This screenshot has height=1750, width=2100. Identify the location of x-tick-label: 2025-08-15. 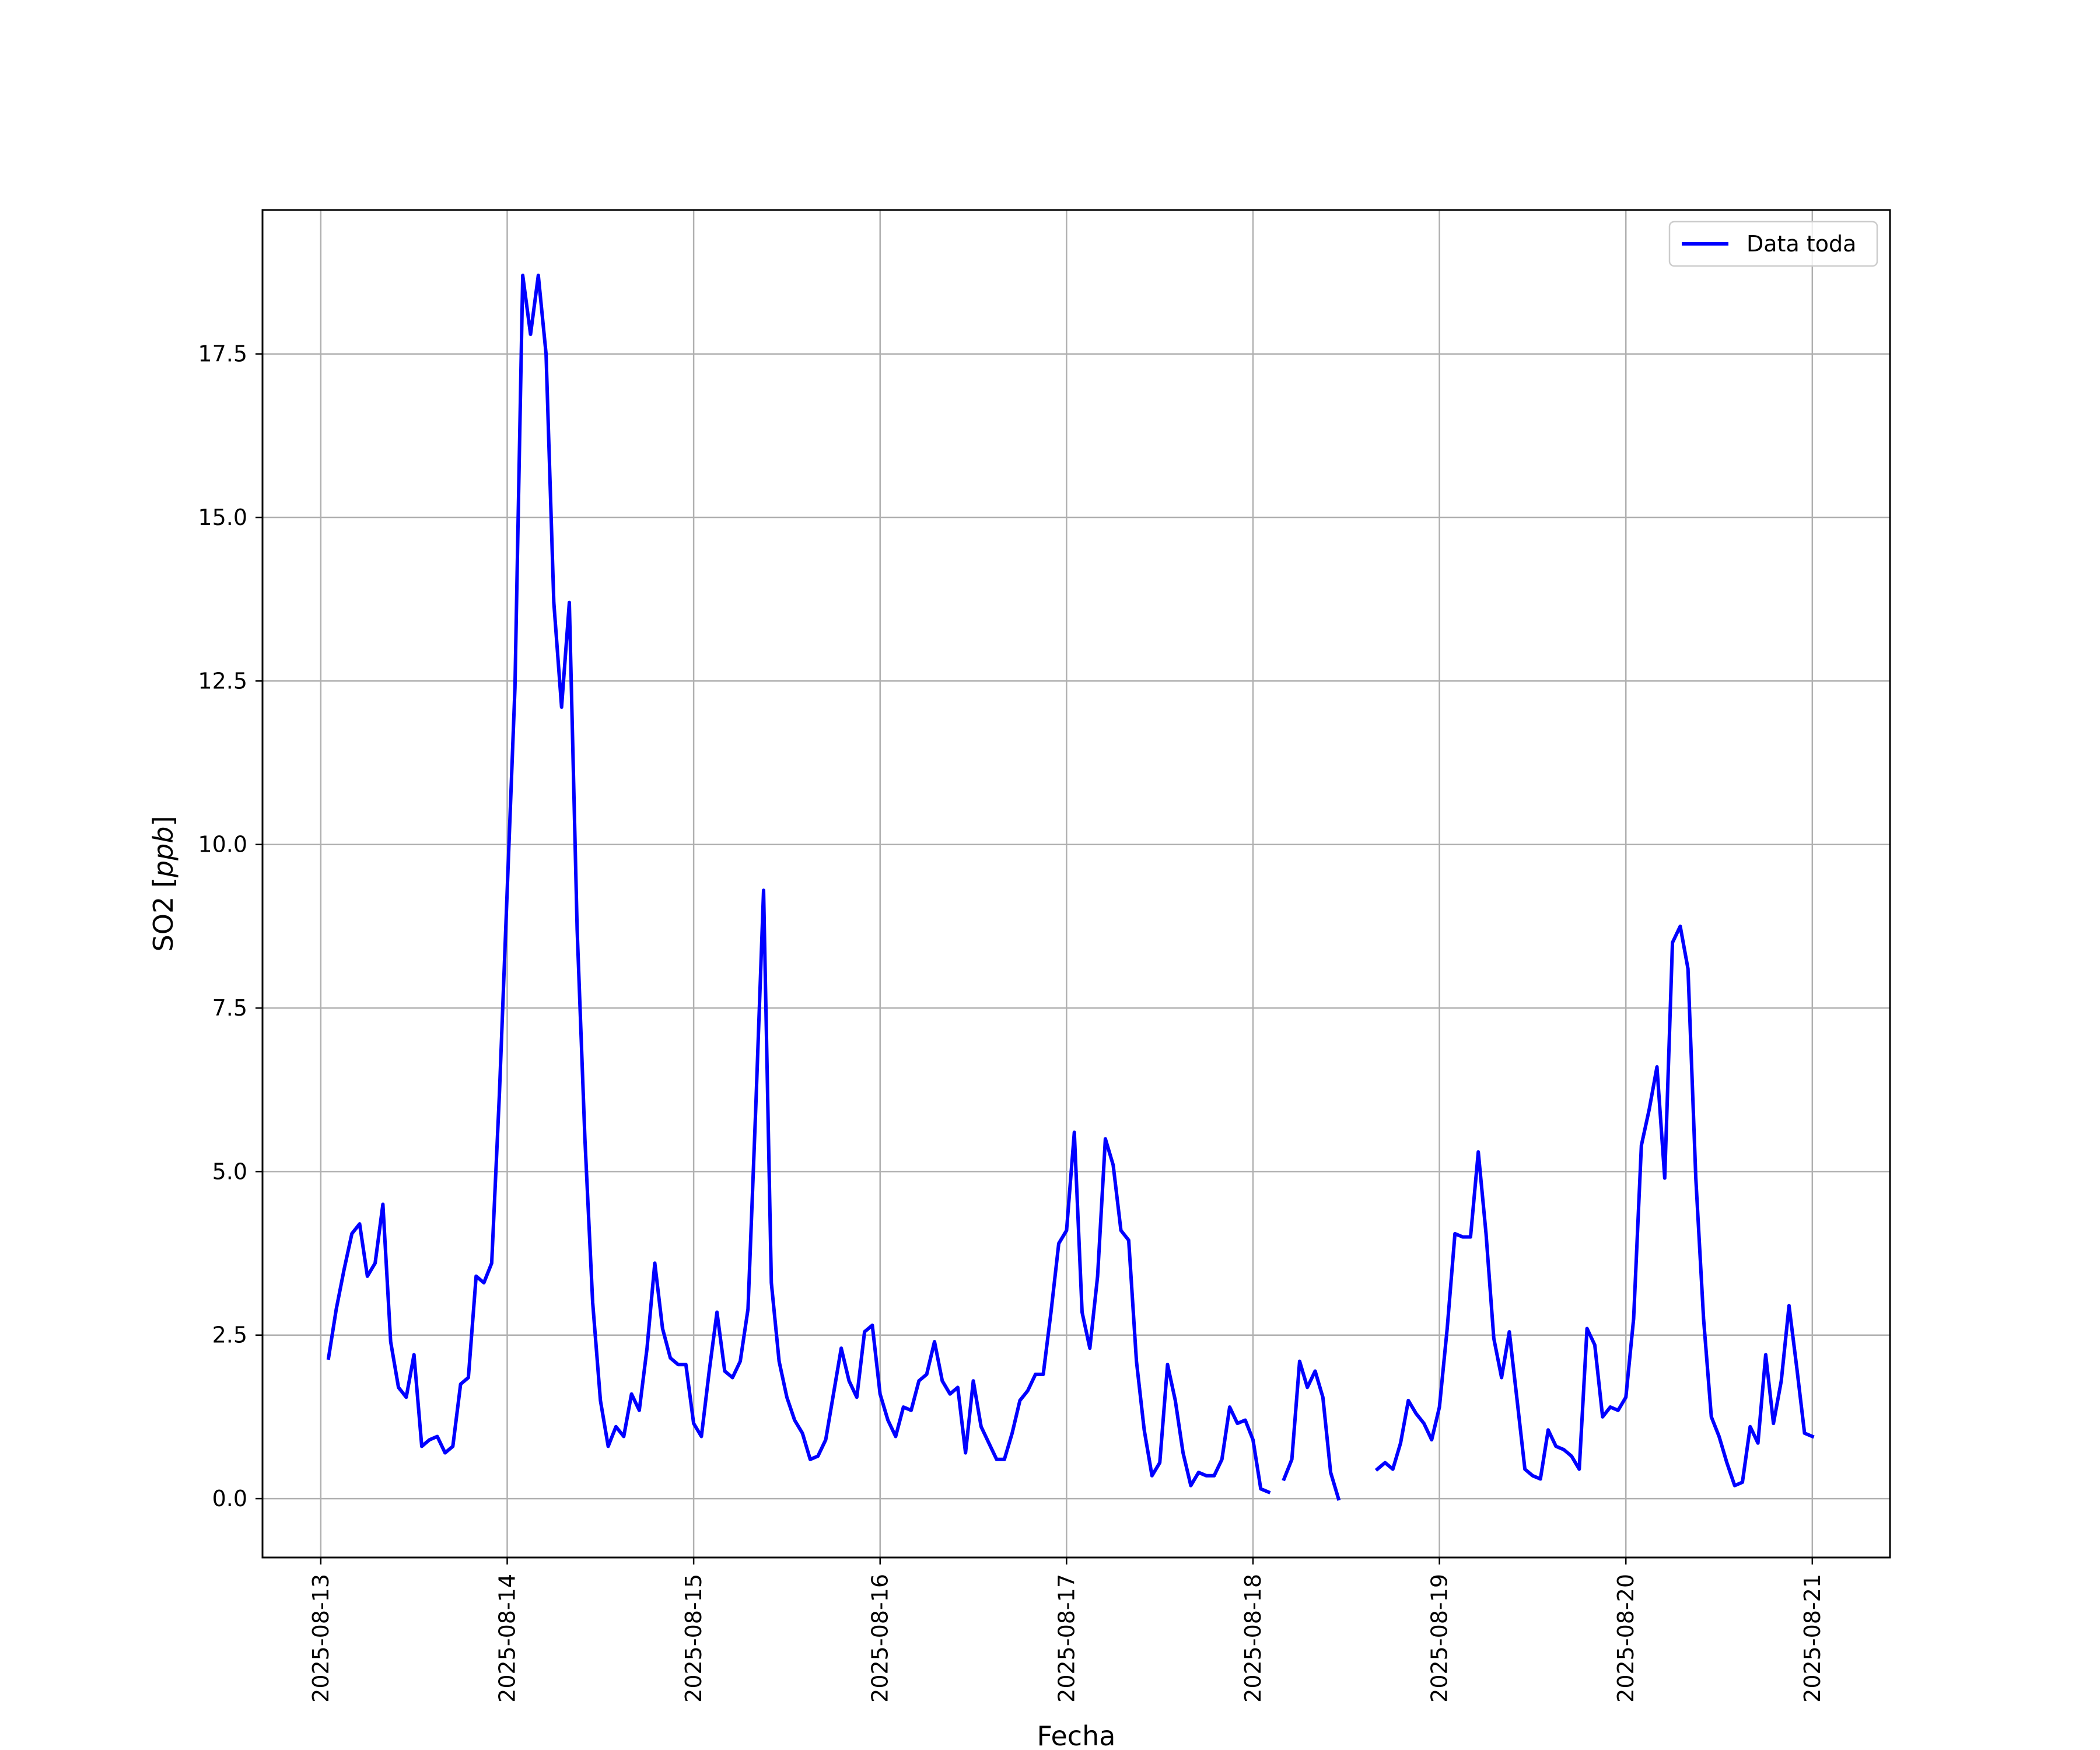
(694, 1638).